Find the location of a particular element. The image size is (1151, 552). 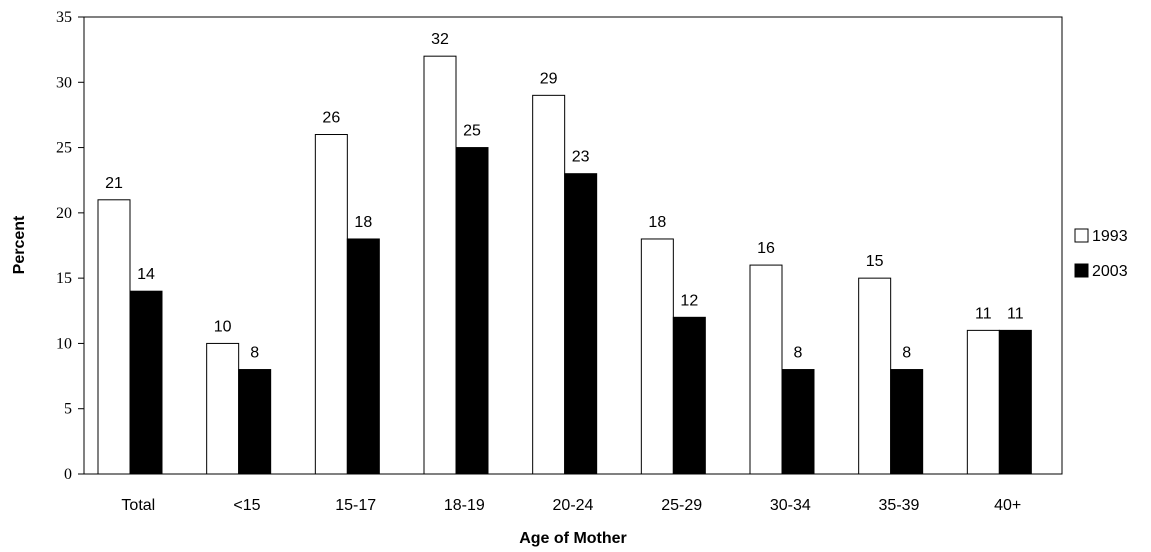

x-tick-label: 18-19 is located at coordinates (464, 505).